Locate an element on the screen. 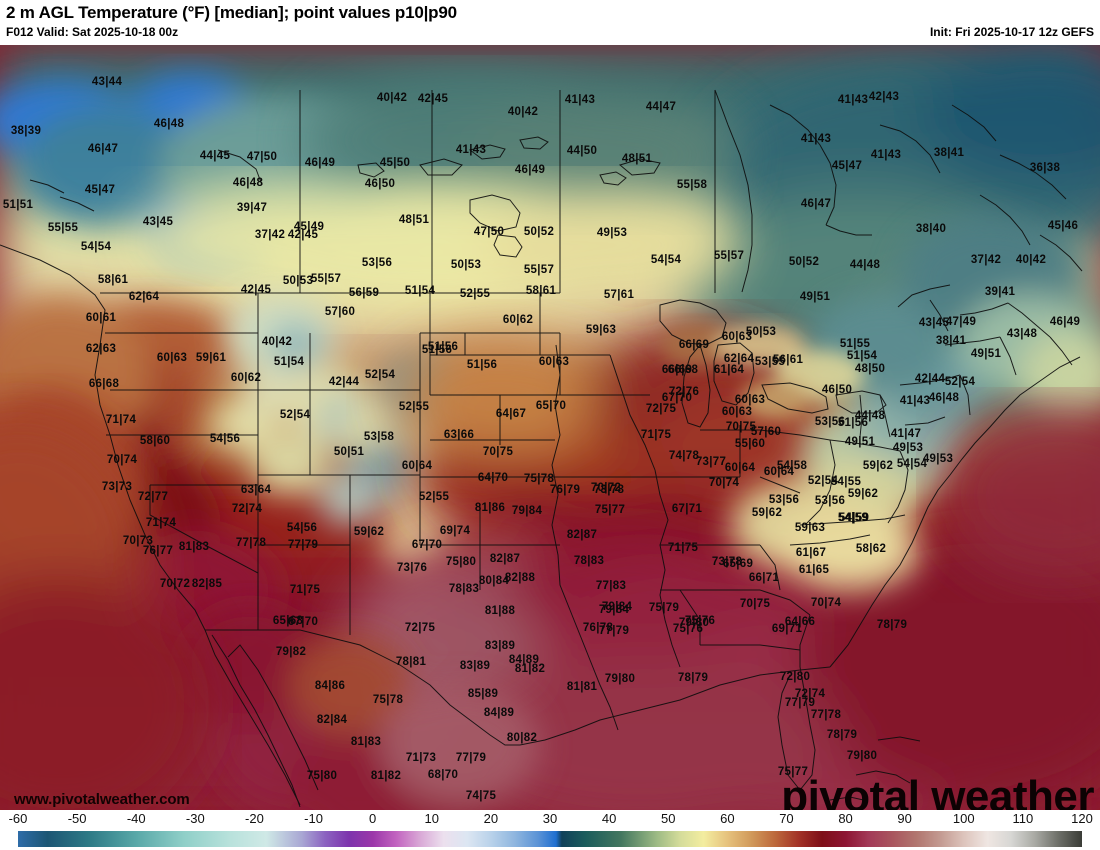 The width and height of the screenshot is (1100, 850). point-value-label: 45|46 is located at coordinates (1063, 226).